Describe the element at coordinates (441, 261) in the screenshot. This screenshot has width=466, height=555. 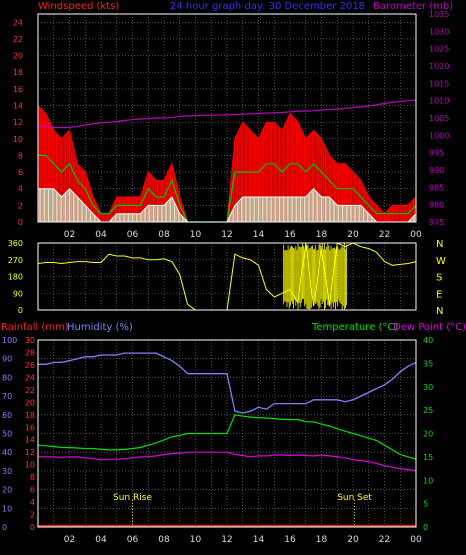
I see `p2-compass-1: W` at that location.